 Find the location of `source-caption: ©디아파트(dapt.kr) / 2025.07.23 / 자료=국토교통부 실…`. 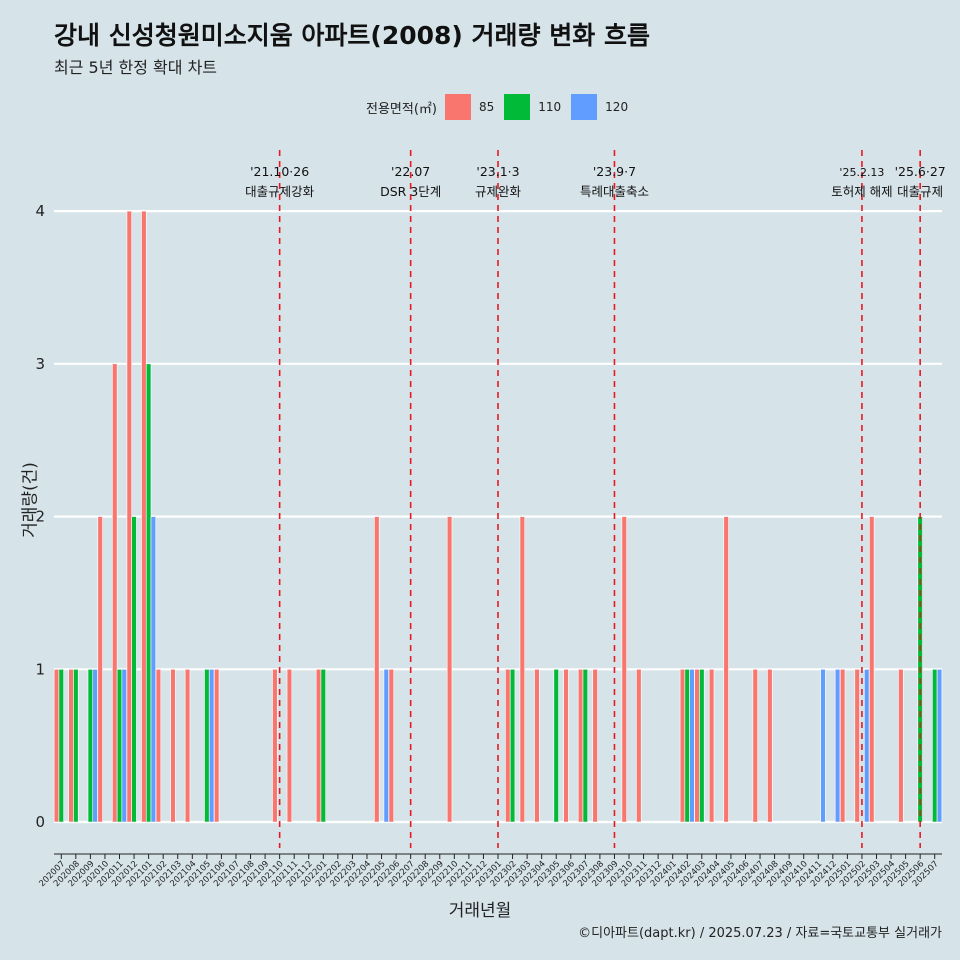

source-caption: ©디아파트(dapt.kr) / 2025.07.23 / 자료=국토교통부 실… is located at coordinates (760, 933).